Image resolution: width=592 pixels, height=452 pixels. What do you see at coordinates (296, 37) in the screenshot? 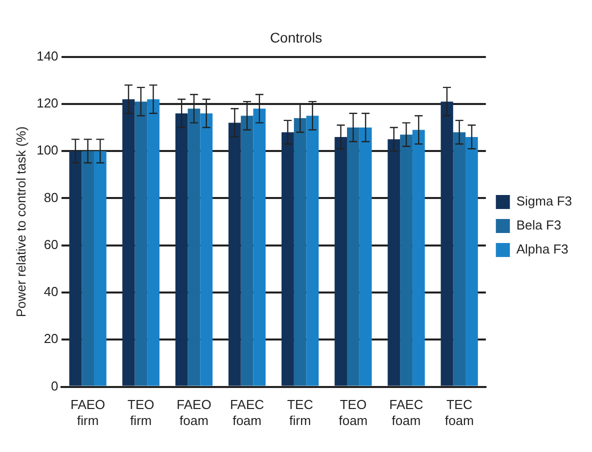
I see `chart-title: Controls` at bounding box center [296, 37].